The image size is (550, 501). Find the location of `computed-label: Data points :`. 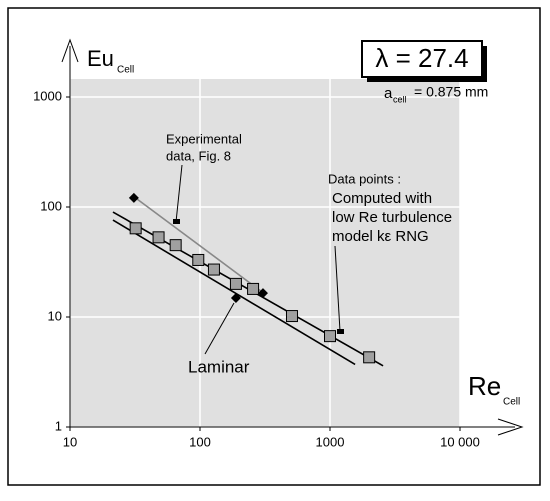

computed-label: Data points : is located at coordinates (364, 178).